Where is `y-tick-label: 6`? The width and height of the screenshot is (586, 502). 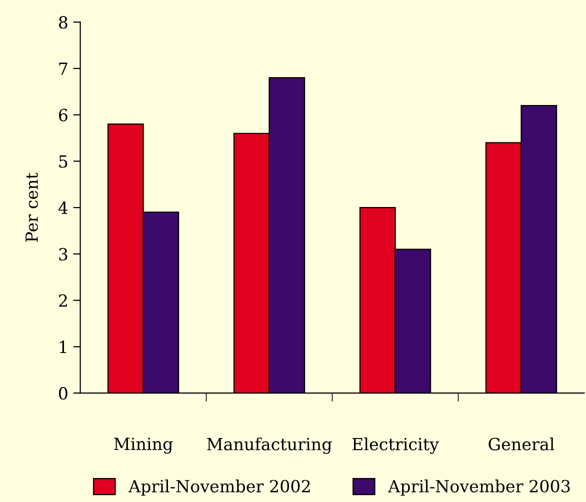
y-tick-label: 6 is located at coordinates (63, 115).